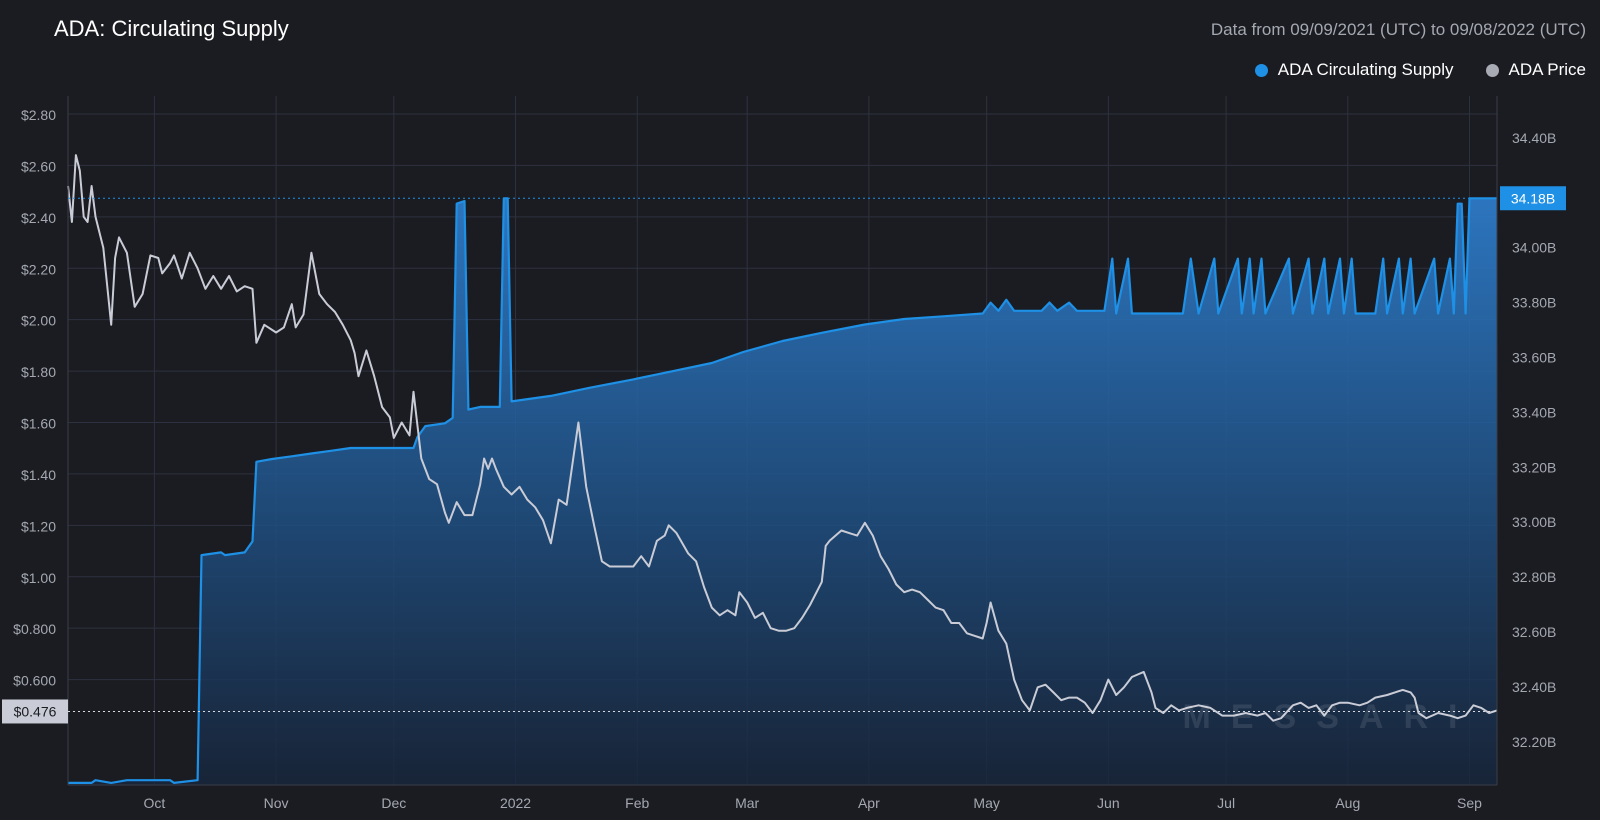 Image resolution: width=1600 pixels, height=820 pixels. I want to click on x-tick-label: Nov, so click(276, 803).